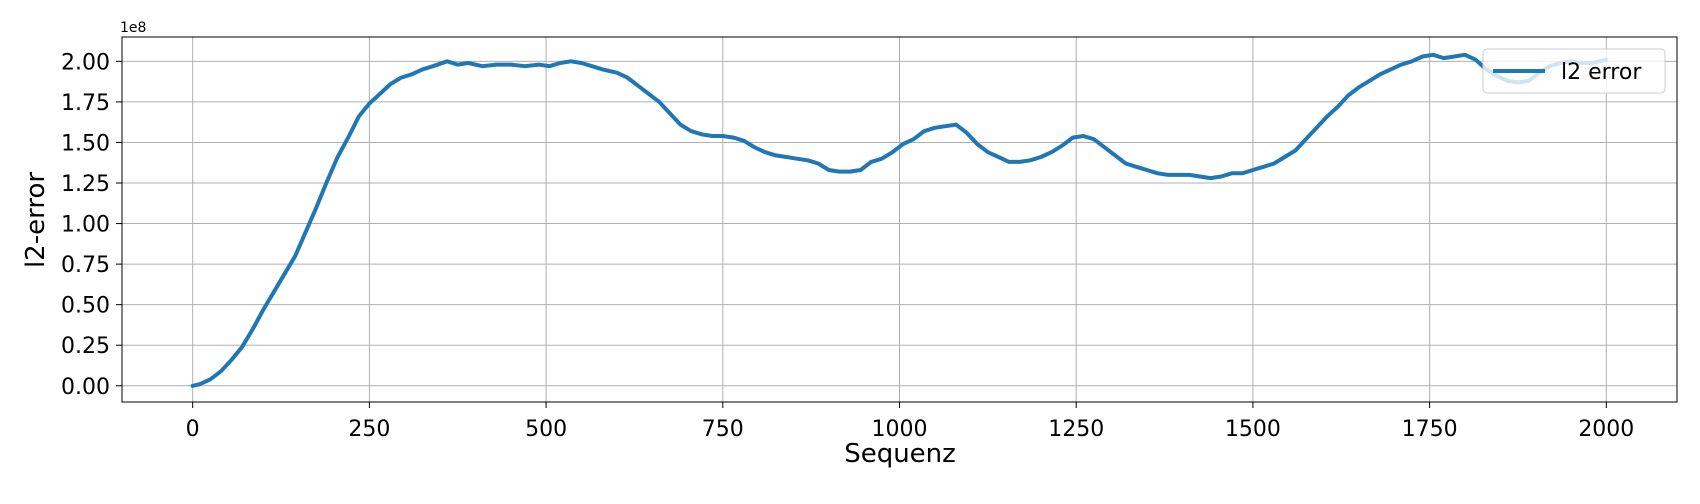 The width and height of the screenshot is (1700, 504). I want to click on x-tick-label: 250, so click(369, 429).